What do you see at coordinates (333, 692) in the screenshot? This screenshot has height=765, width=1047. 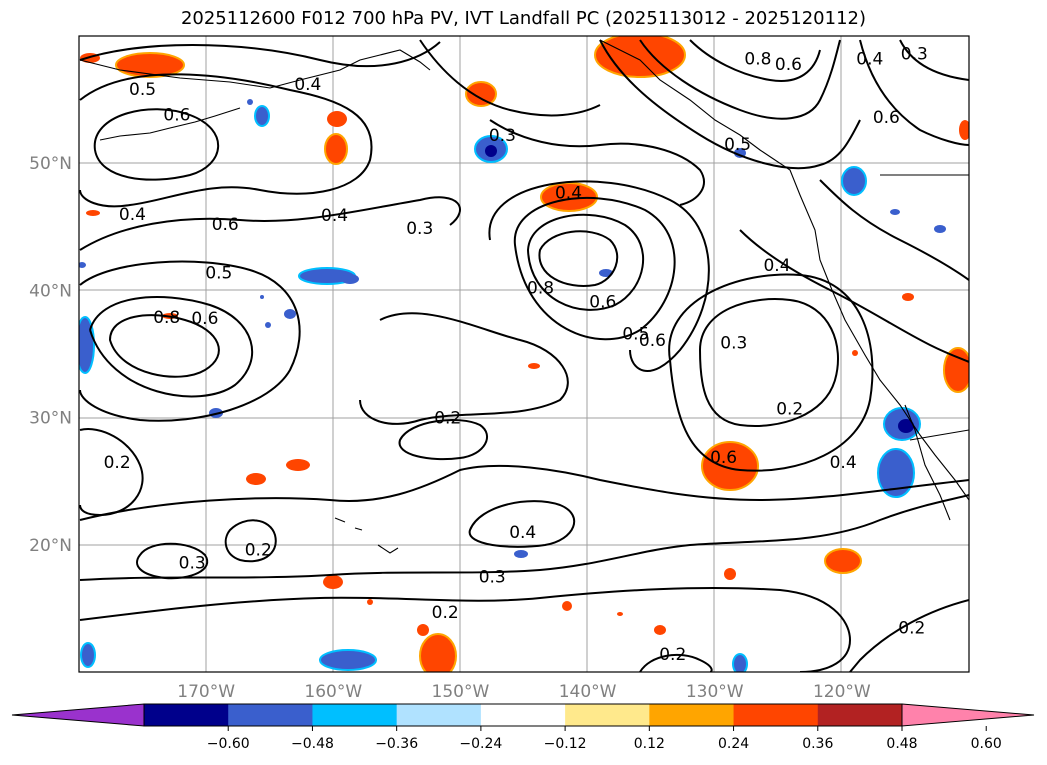 I see `lon-label: 160°W` at bounding box center [333, 692].